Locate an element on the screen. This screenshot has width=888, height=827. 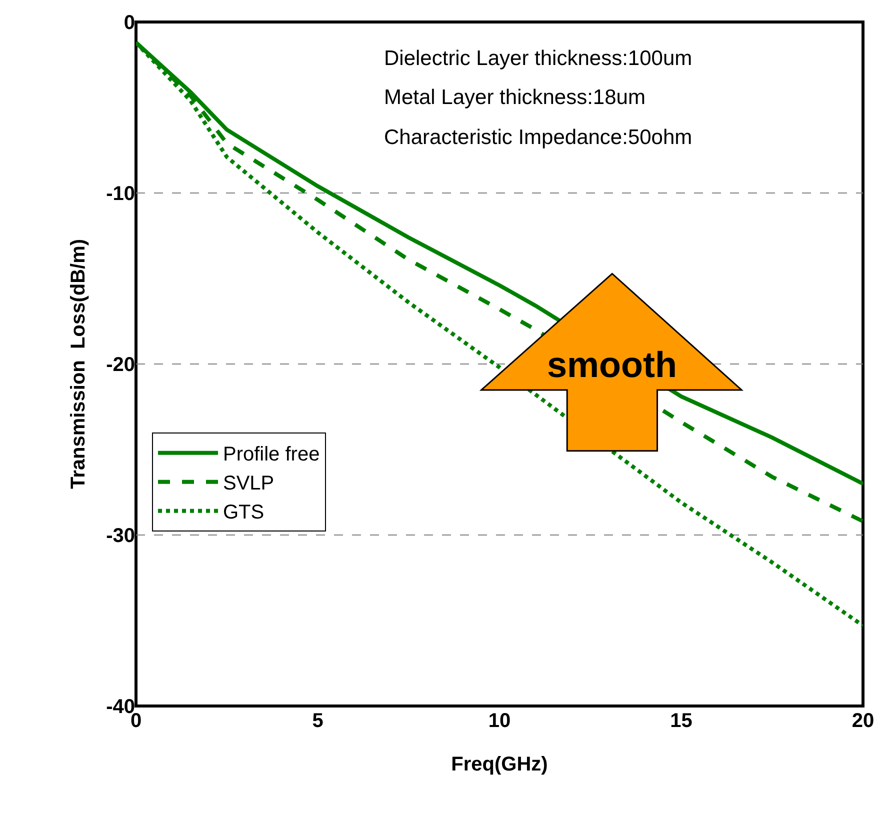
x-tick-label: 15 is located at coordinates (681, 721).